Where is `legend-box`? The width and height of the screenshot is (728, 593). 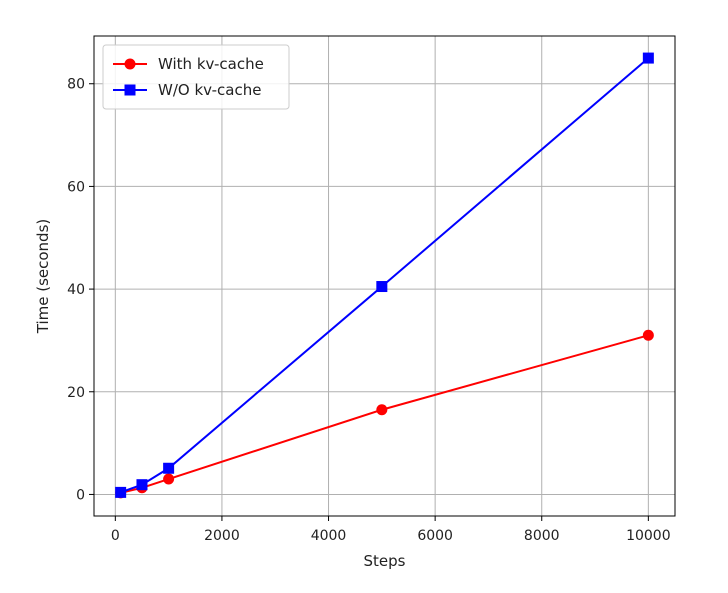 legend-box is located at coordinates (196, 77).